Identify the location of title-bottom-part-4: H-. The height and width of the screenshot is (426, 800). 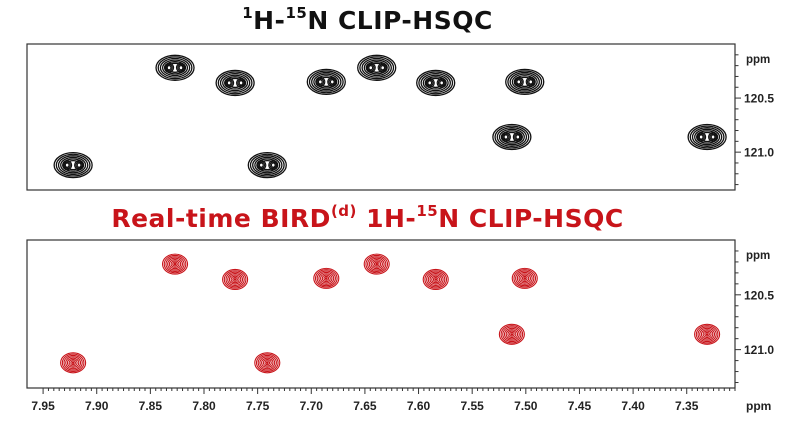
(400, 218).